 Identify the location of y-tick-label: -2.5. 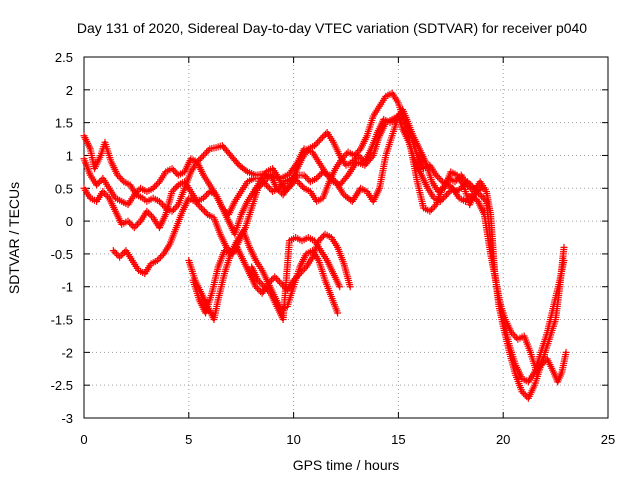
(62, 385).